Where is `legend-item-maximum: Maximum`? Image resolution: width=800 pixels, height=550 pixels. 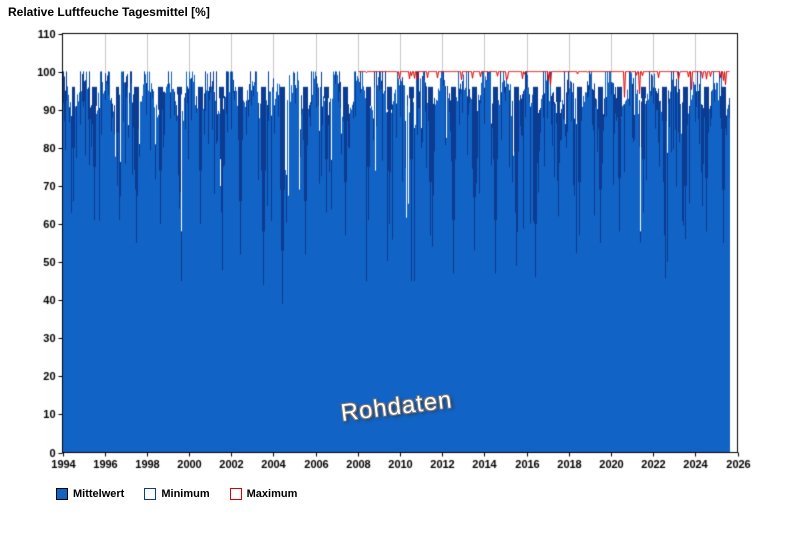
legend-item-maximum: Maximum is located at coordinates (263, 494).